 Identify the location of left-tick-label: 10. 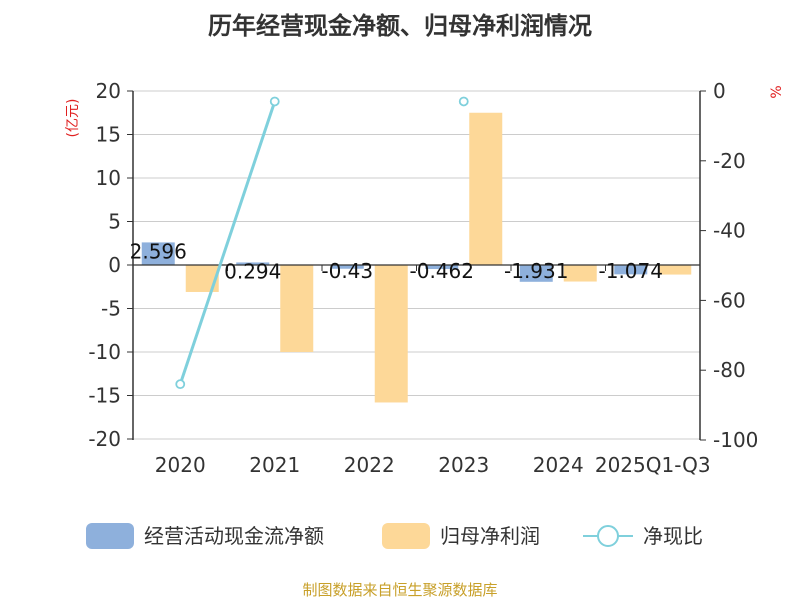
(108, 178).